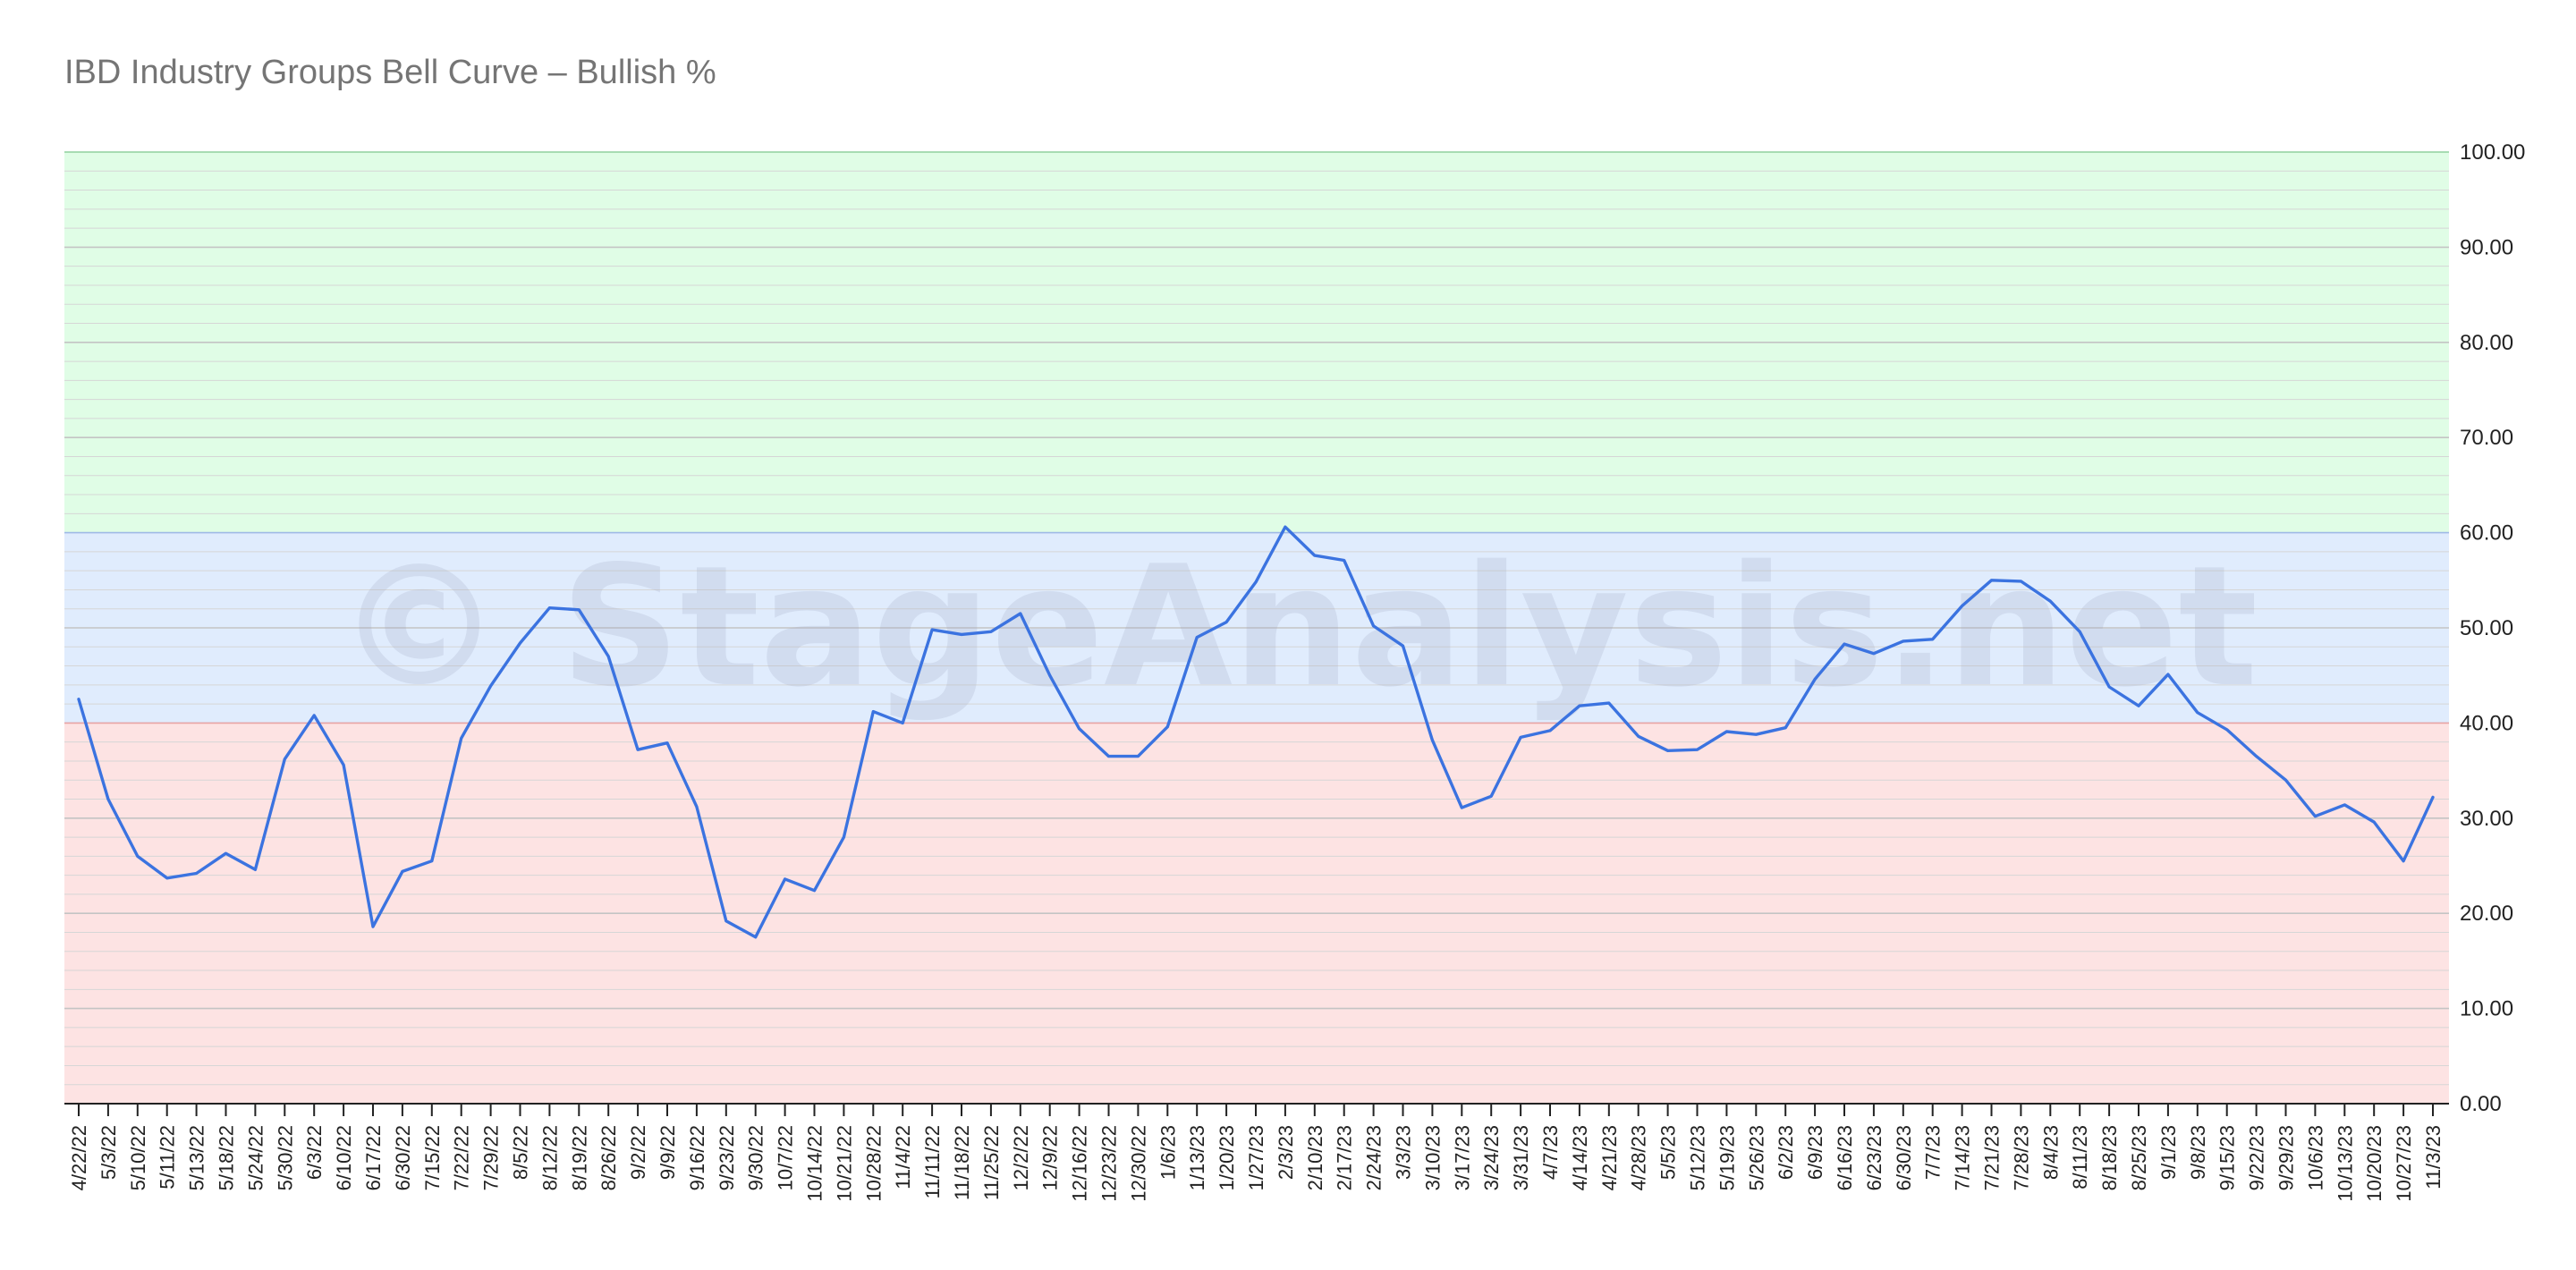 The height and width of the screenshot is (1270, 2576). Describe the element at coordinates (932, 1161) in the screenshot. I see `x-tick-label: 11/11/22` at that location.